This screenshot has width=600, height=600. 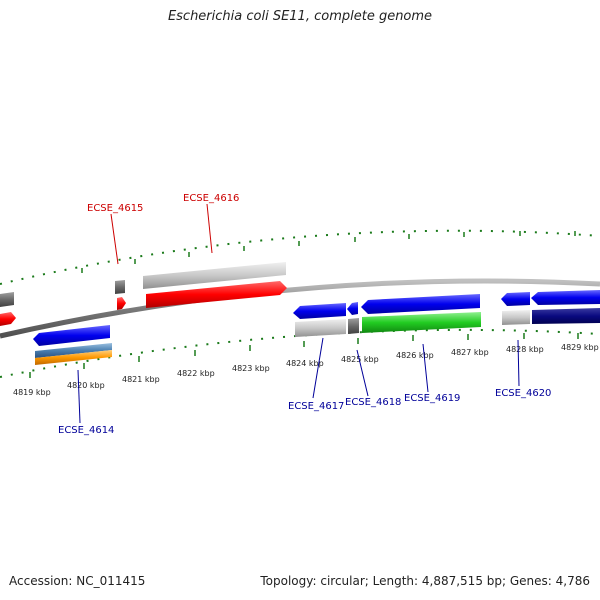 I want to click on gene-label-ecse-4615: ECSE_4615, so click(x=115, y=208).